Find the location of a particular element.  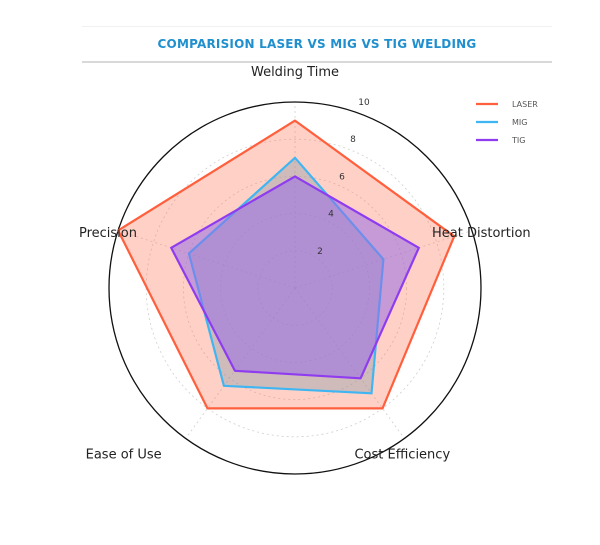

radial-tick-label: 6 is located at coordinates (342, 177).